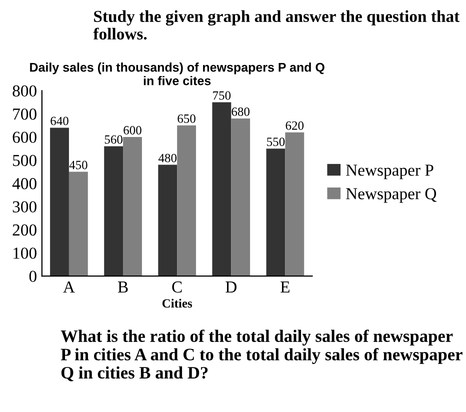 The height and width of the screenshot is (412, 466). Describe the element at coordinates (133, 130) in the screenshot. I see `data-label: 600` at that location.